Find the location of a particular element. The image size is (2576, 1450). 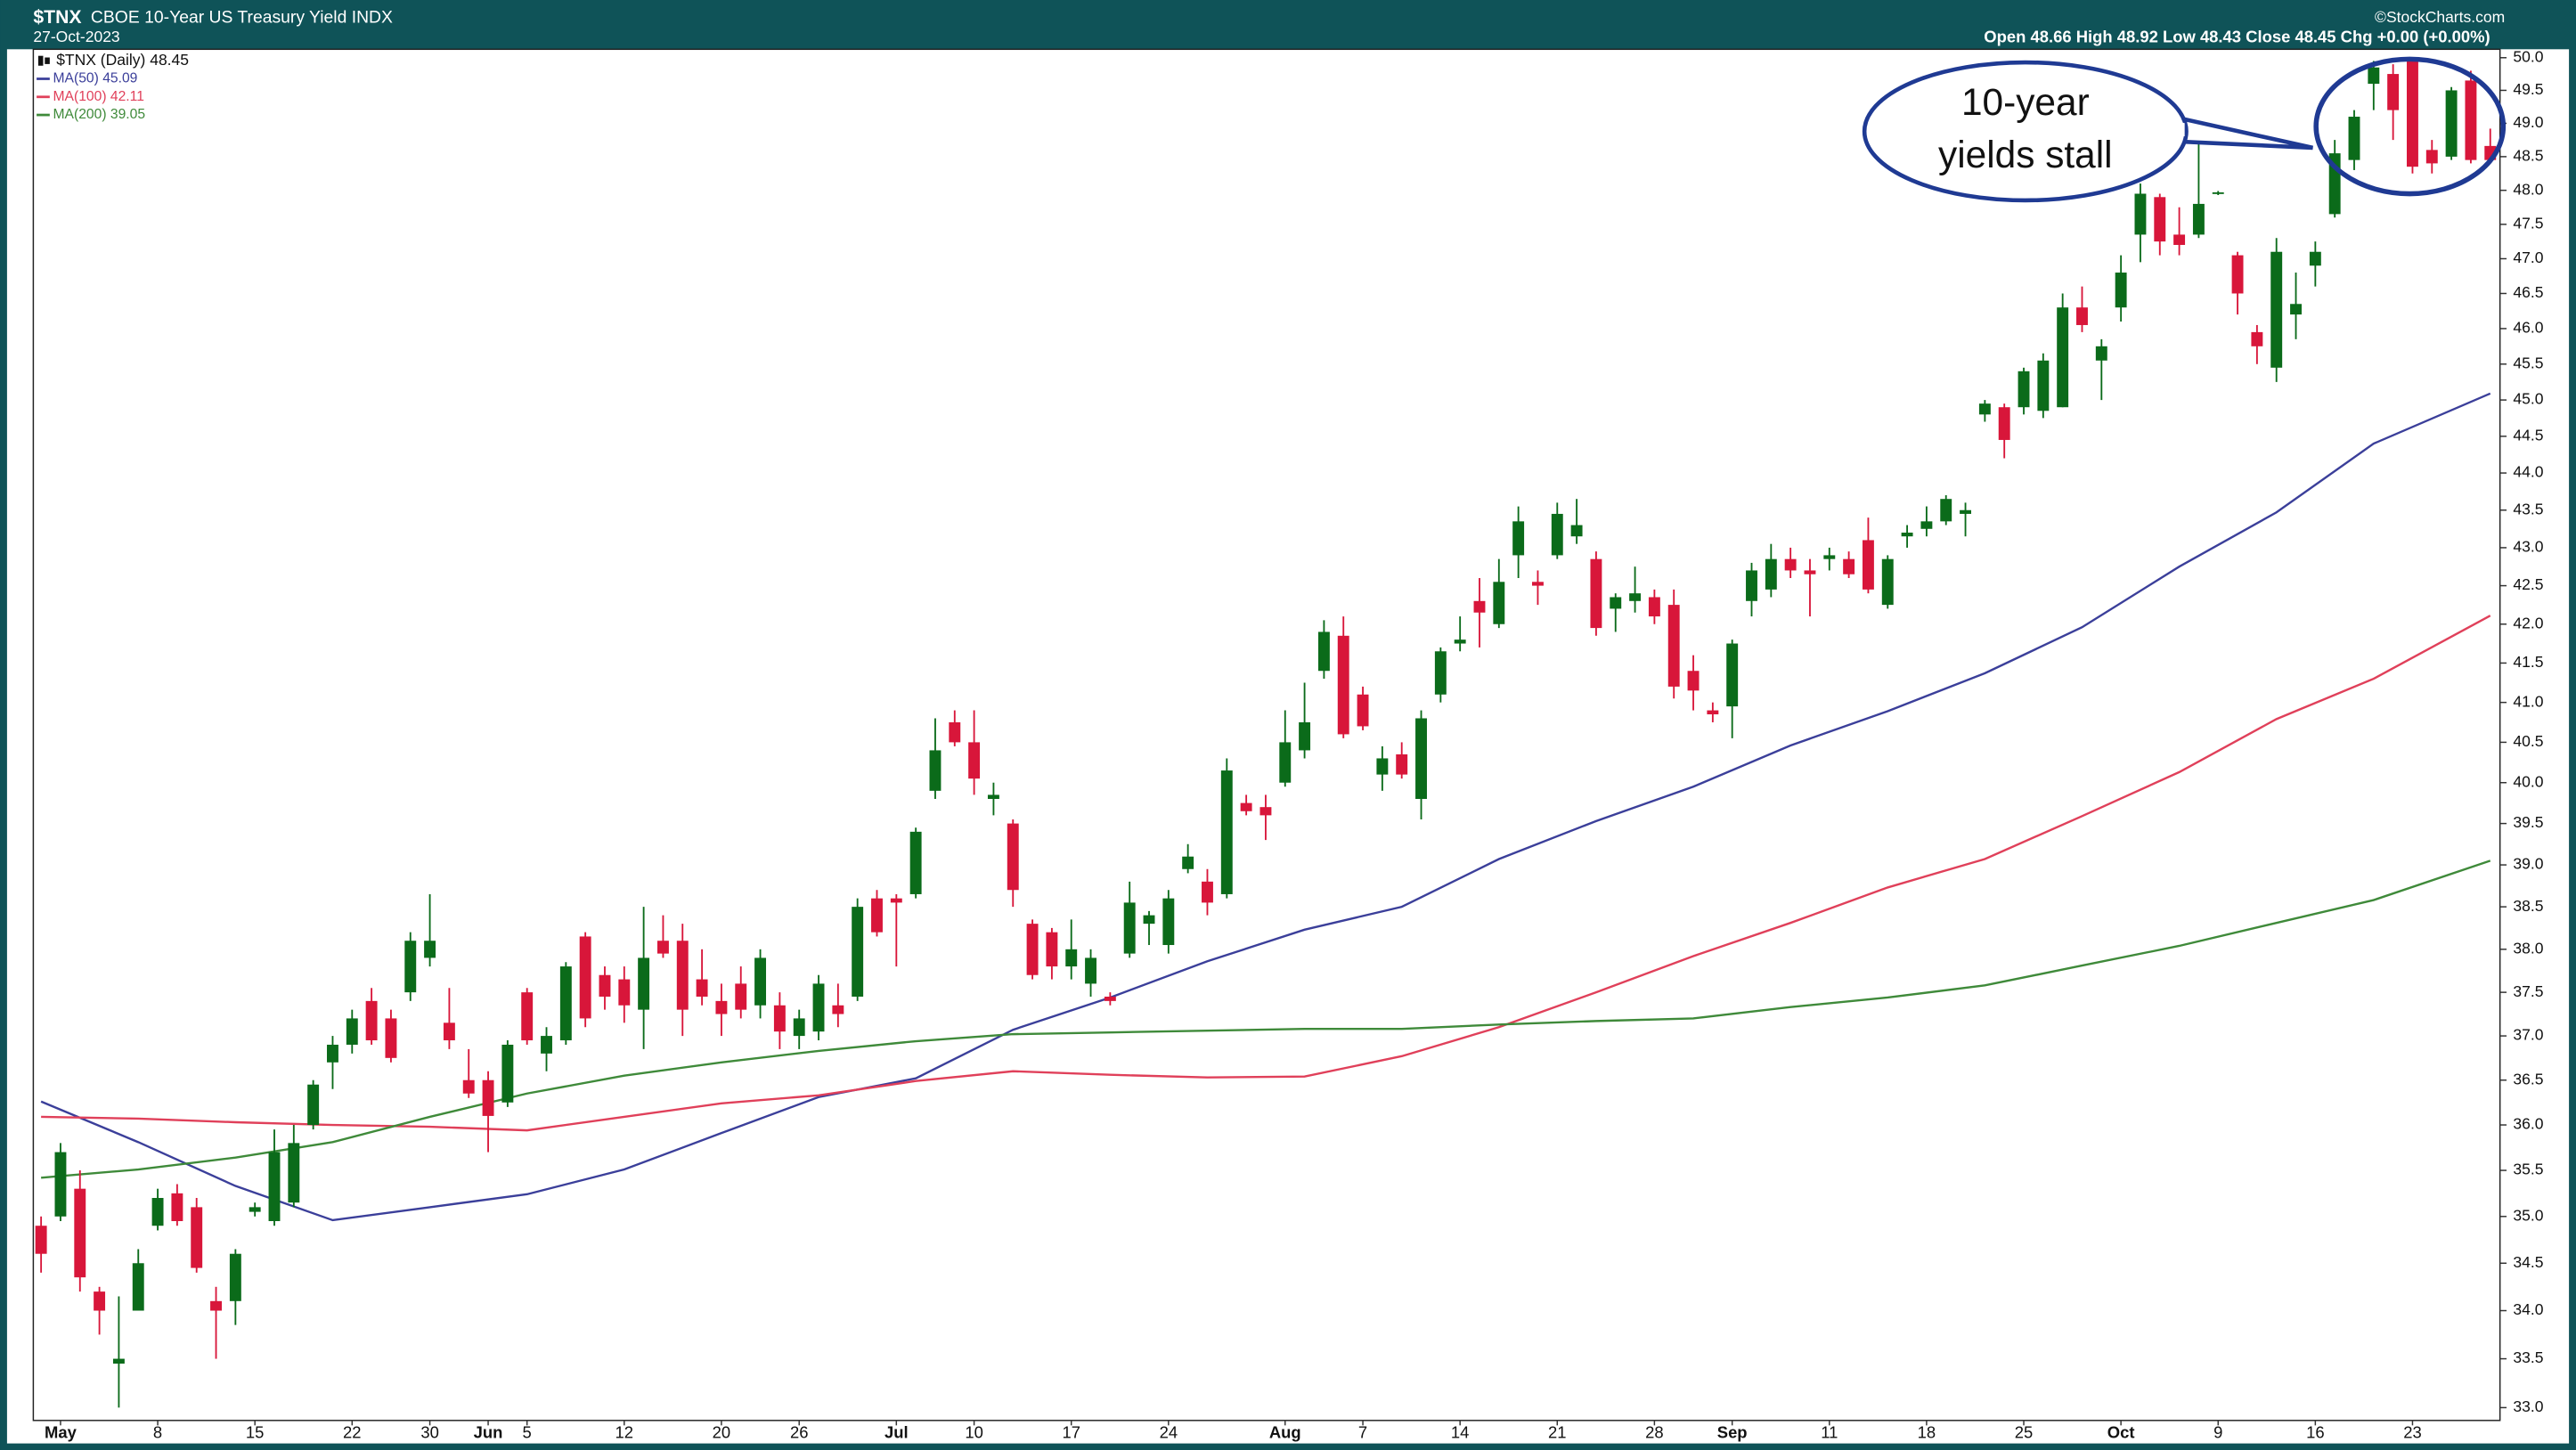

credit: ©StockCharts.com is located at coordinates (2440, 17).